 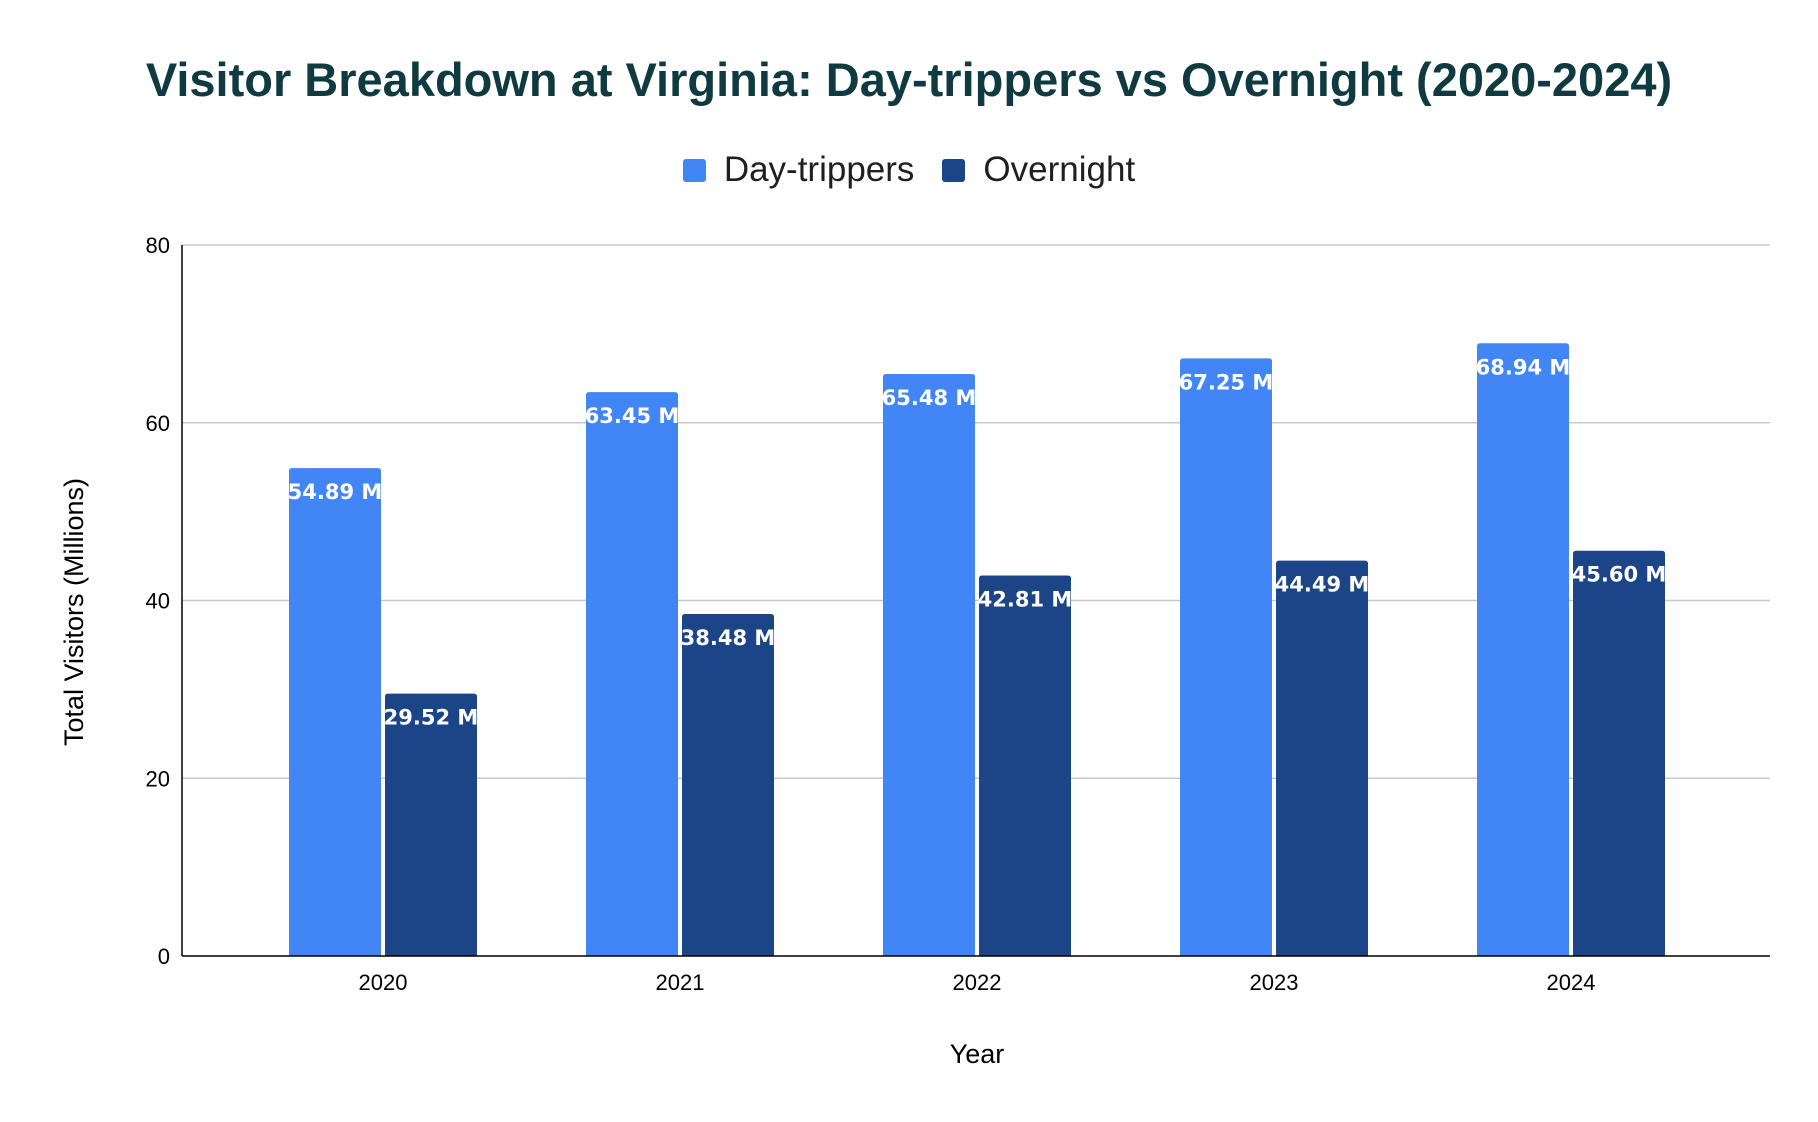 I want to click on bar-overnight-2020, so click(x=431, y=824).